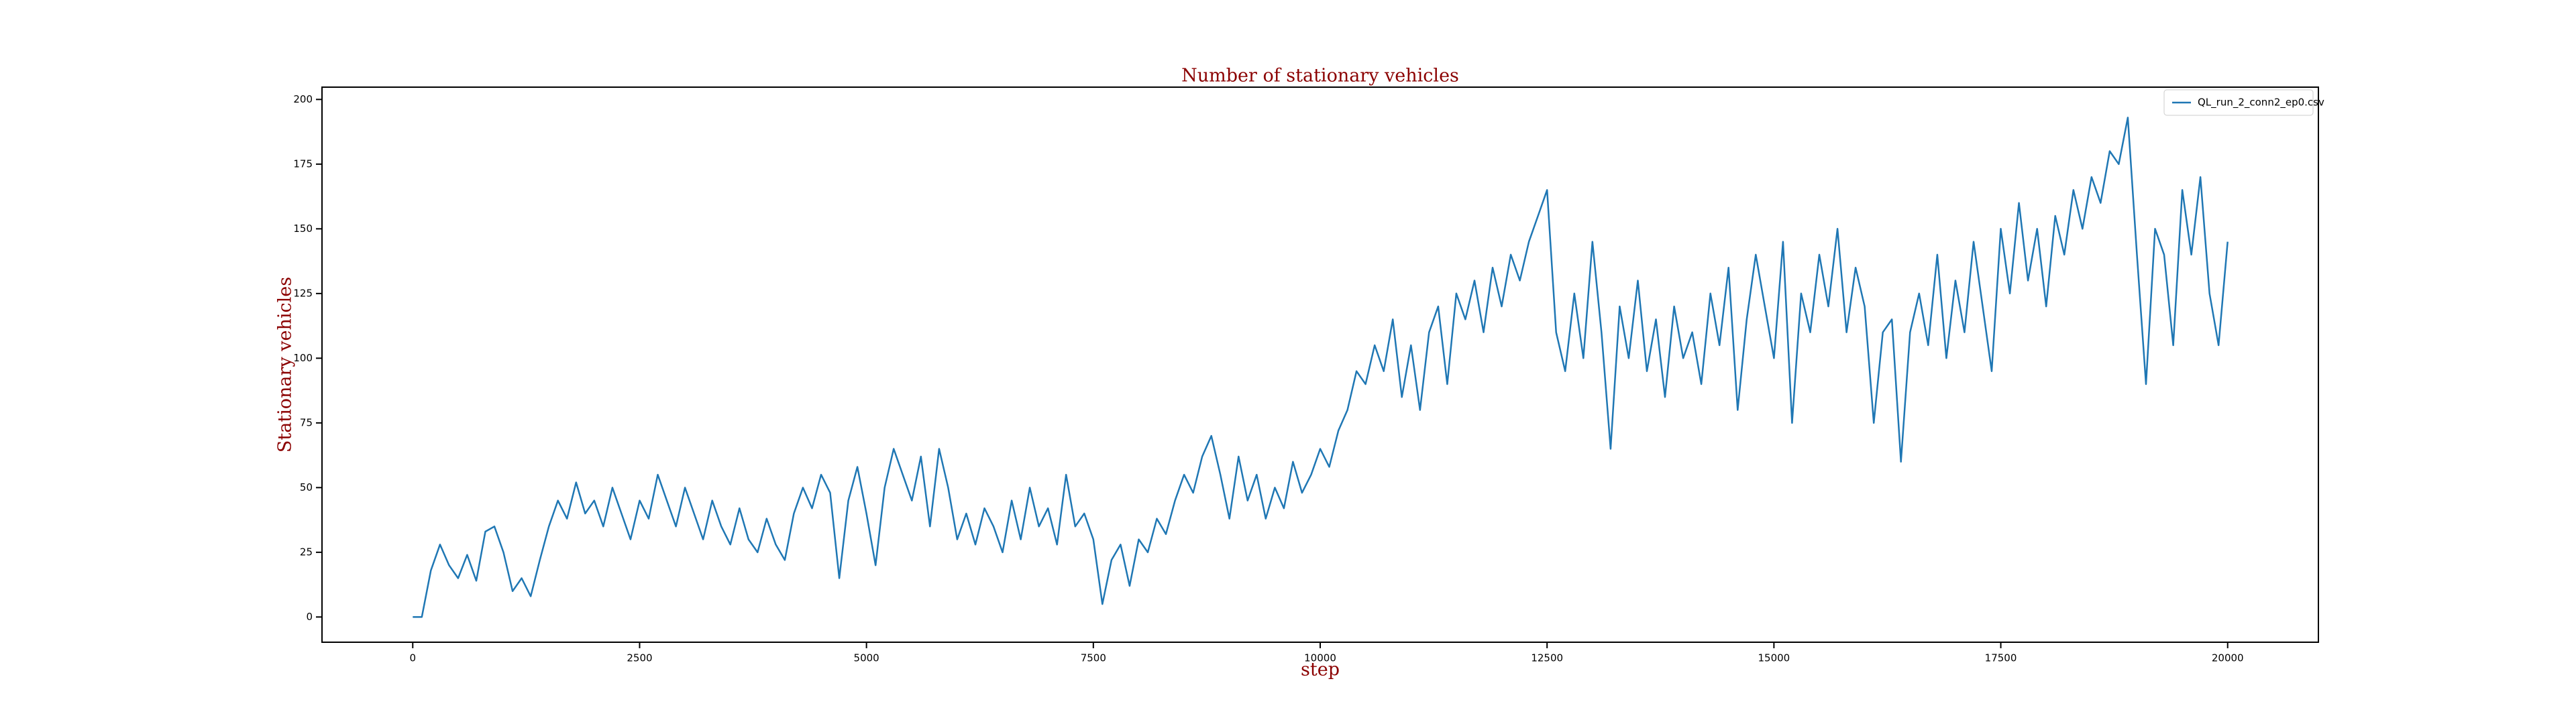  I want to click on y-tick-label: 175, so click(303, 164).